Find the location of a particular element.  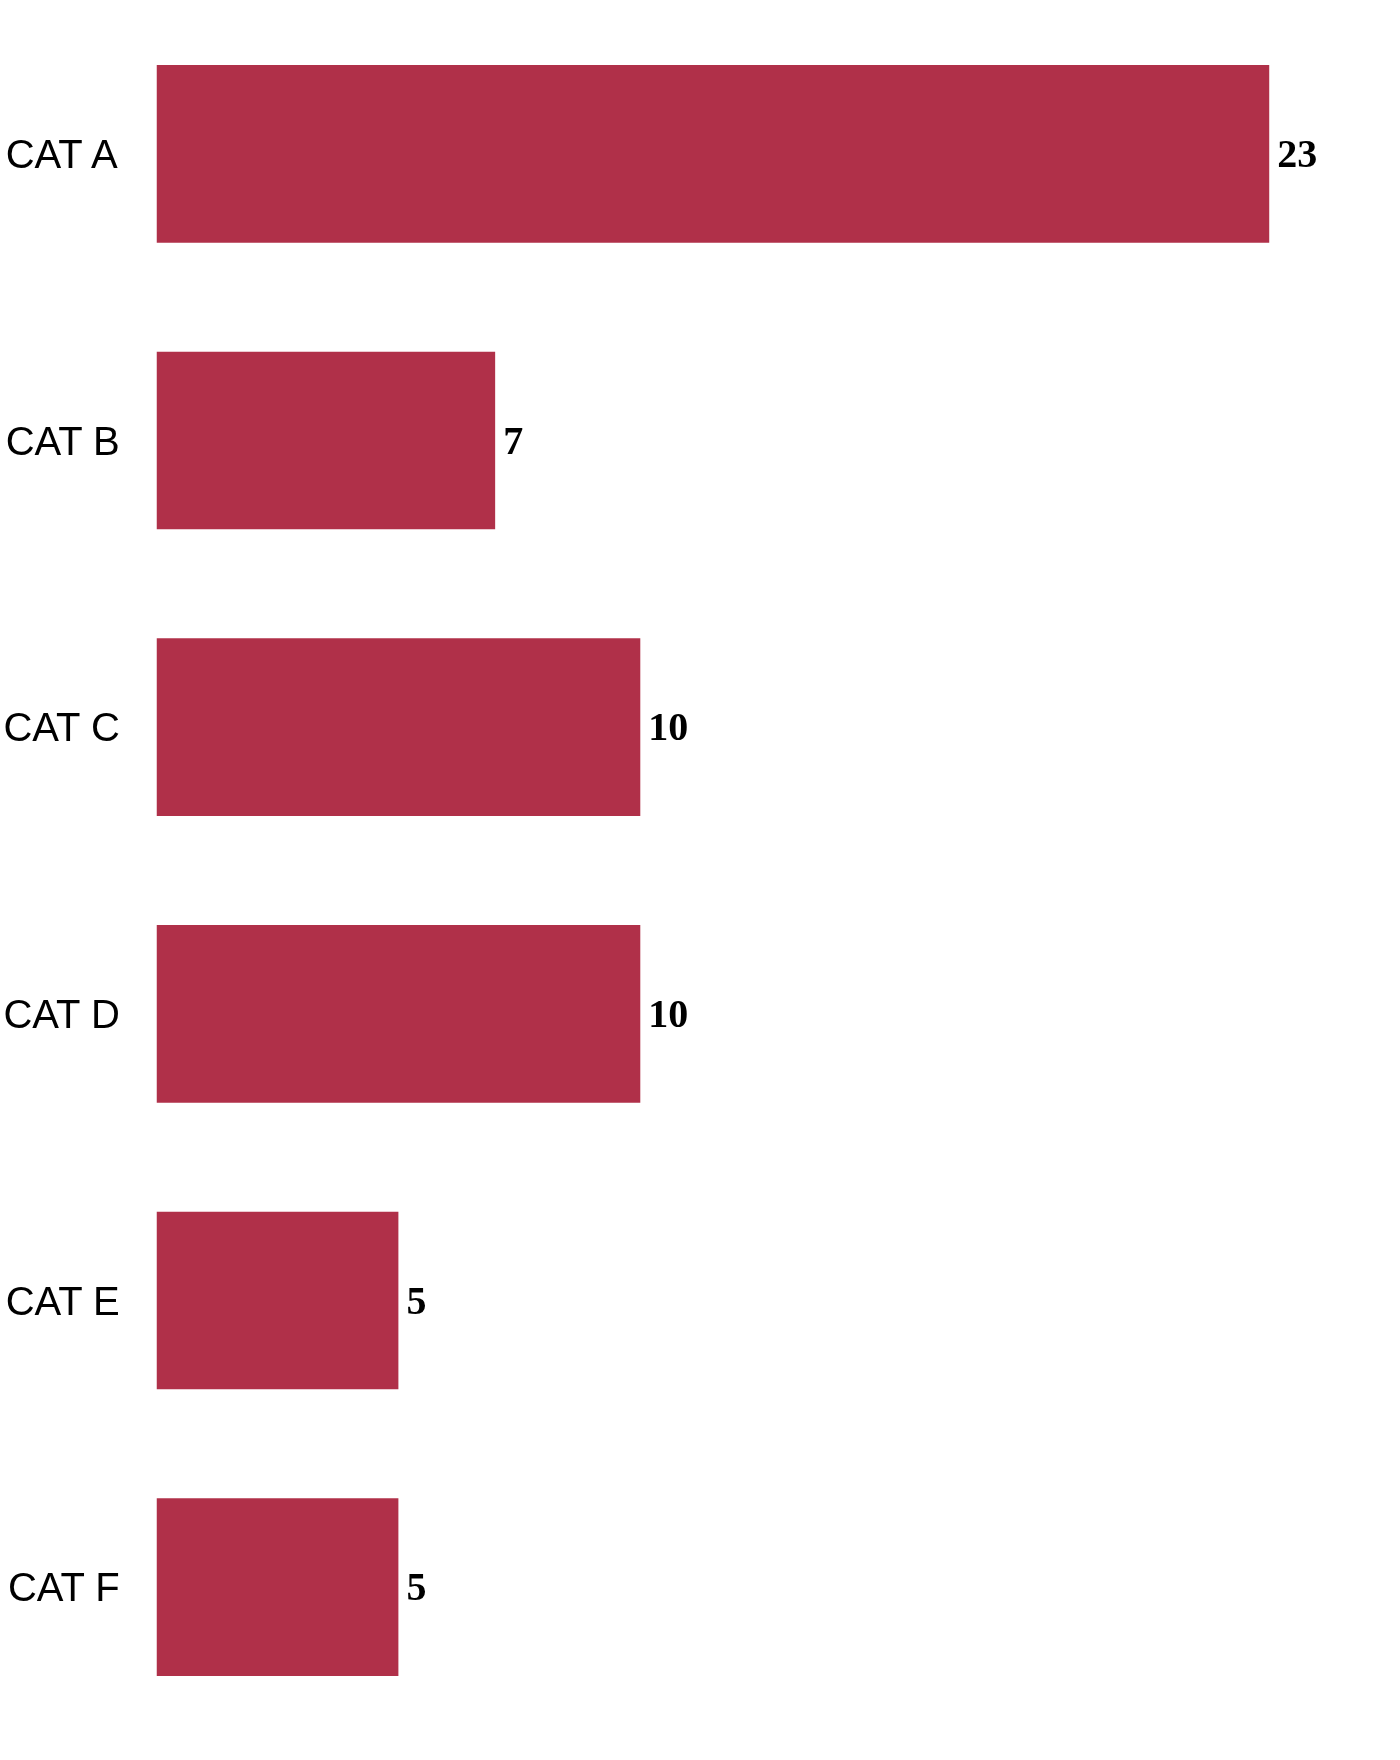

data-label: 23 is located at coordinates (1297, 153).